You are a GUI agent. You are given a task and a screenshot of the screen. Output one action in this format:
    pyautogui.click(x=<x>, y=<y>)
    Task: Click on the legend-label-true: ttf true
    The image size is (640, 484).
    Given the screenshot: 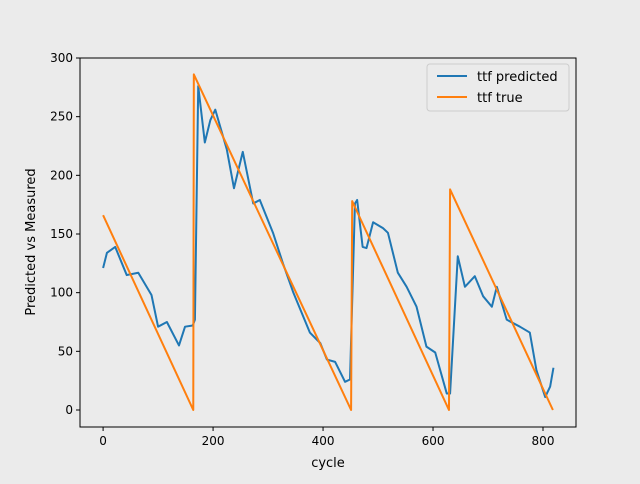 What is the action you would take?
    pyautogui.click(x=500, y=98)
    